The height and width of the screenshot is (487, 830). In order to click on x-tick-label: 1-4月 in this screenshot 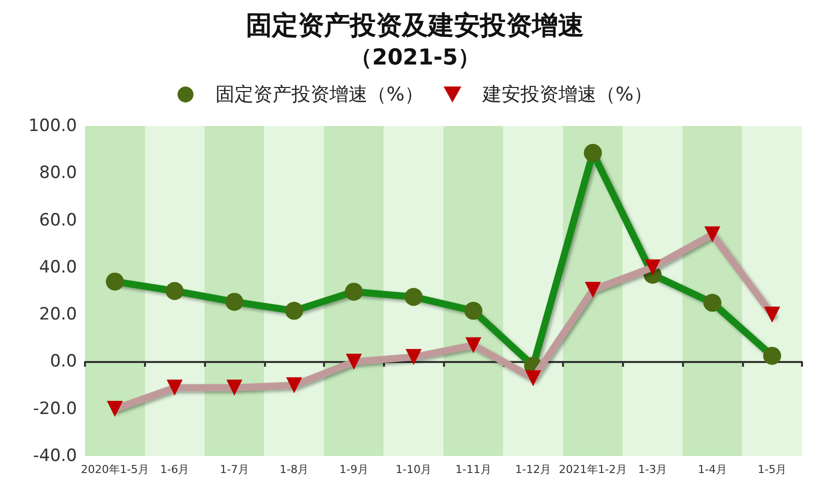, I will do `click(712, 469)`.